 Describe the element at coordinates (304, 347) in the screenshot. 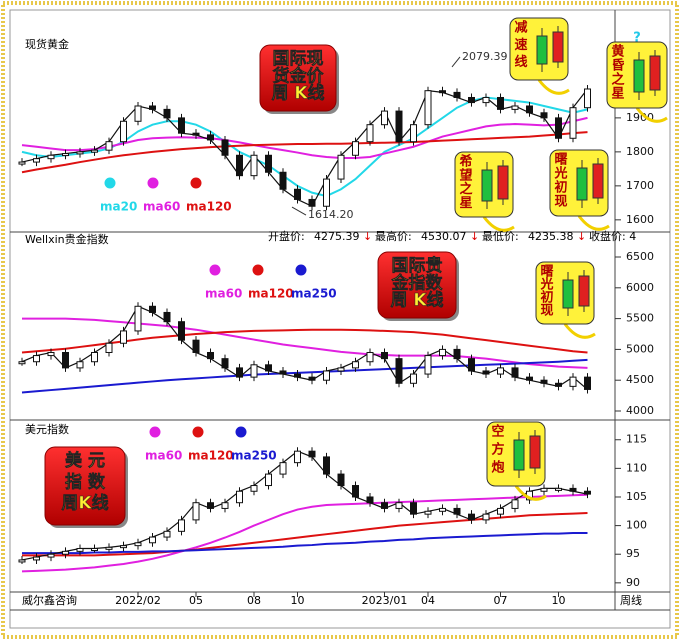

I see `price-line` at that location.